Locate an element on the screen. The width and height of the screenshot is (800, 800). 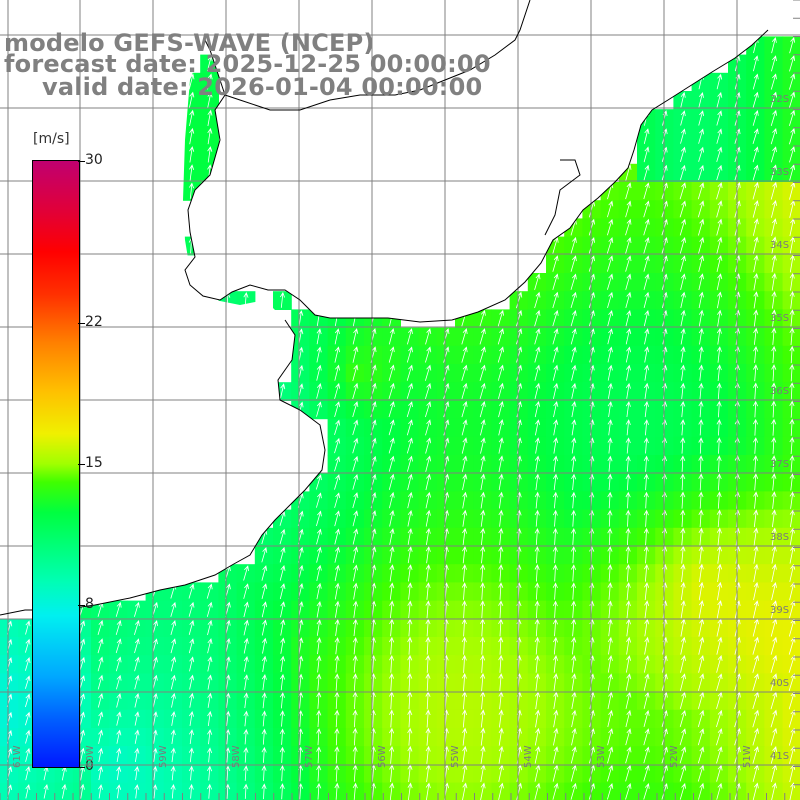
colorbar-units: [m/s] is located at coordinates (51, 139).